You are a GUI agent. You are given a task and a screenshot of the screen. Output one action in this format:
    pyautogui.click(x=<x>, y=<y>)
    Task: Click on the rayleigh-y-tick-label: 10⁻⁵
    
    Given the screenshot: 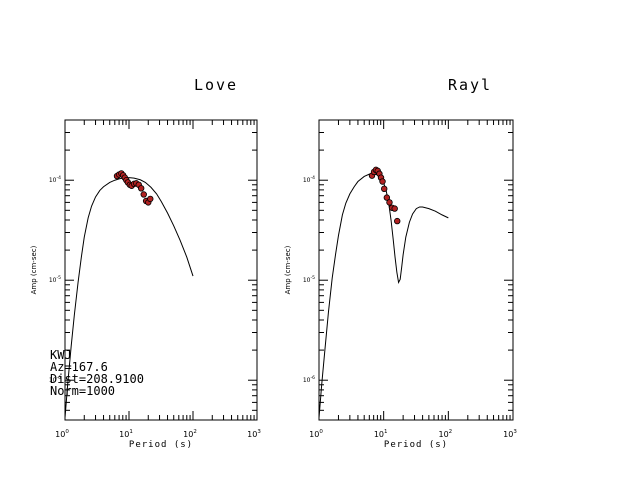 What is the action you would take?
    pyautogui.click(x=309, y=279)
    